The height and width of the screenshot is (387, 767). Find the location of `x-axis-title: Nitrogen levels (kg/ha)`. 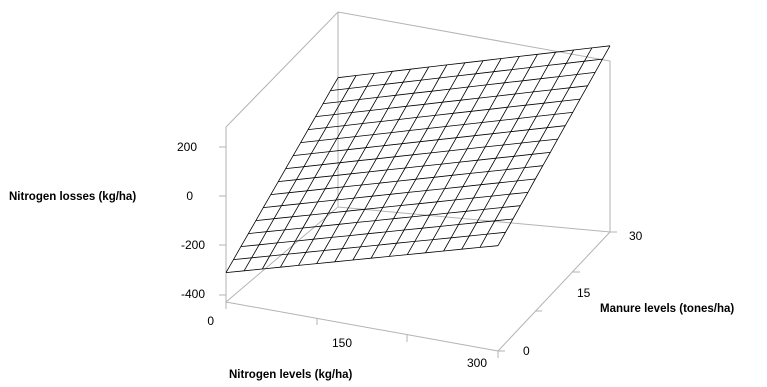

x-axis-title: Nitrogen levels (kg/ha) is located at coordinates (291, 375).